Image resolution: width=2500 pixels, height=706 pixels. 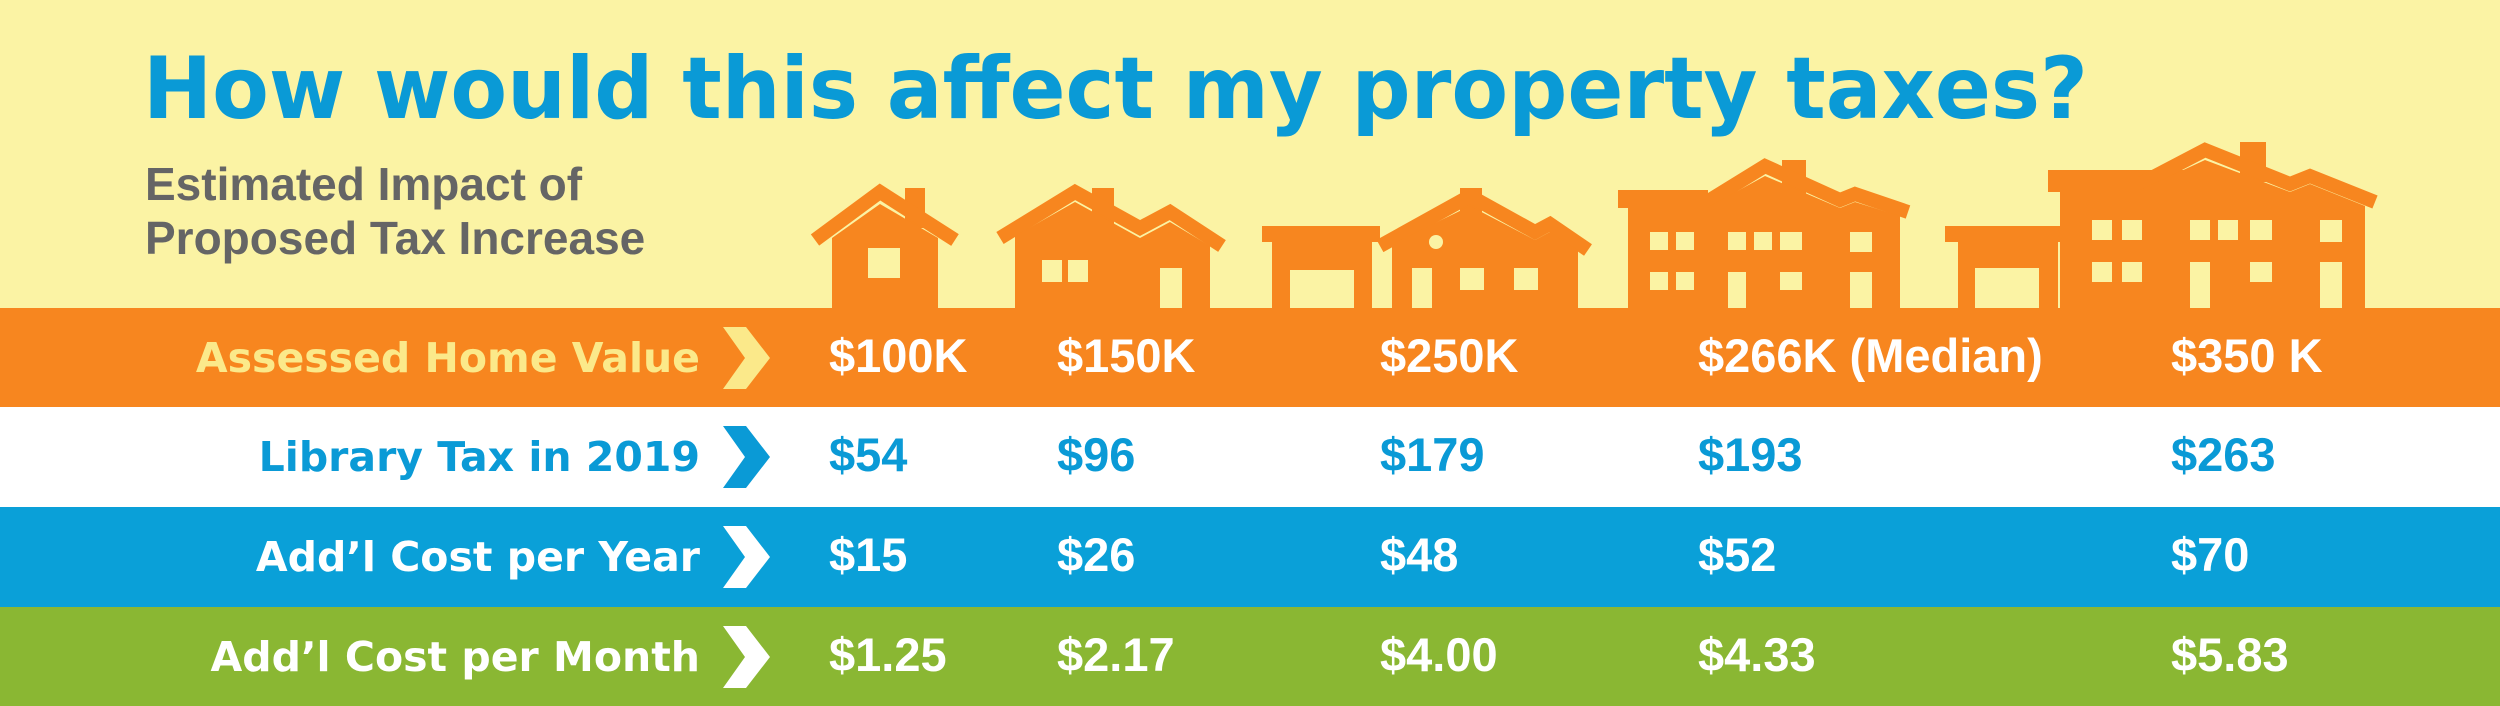 What do you see at coordinates (868, 554) in the screenshot?
I see `cell-value: $15` at bounding box center [868, 554].